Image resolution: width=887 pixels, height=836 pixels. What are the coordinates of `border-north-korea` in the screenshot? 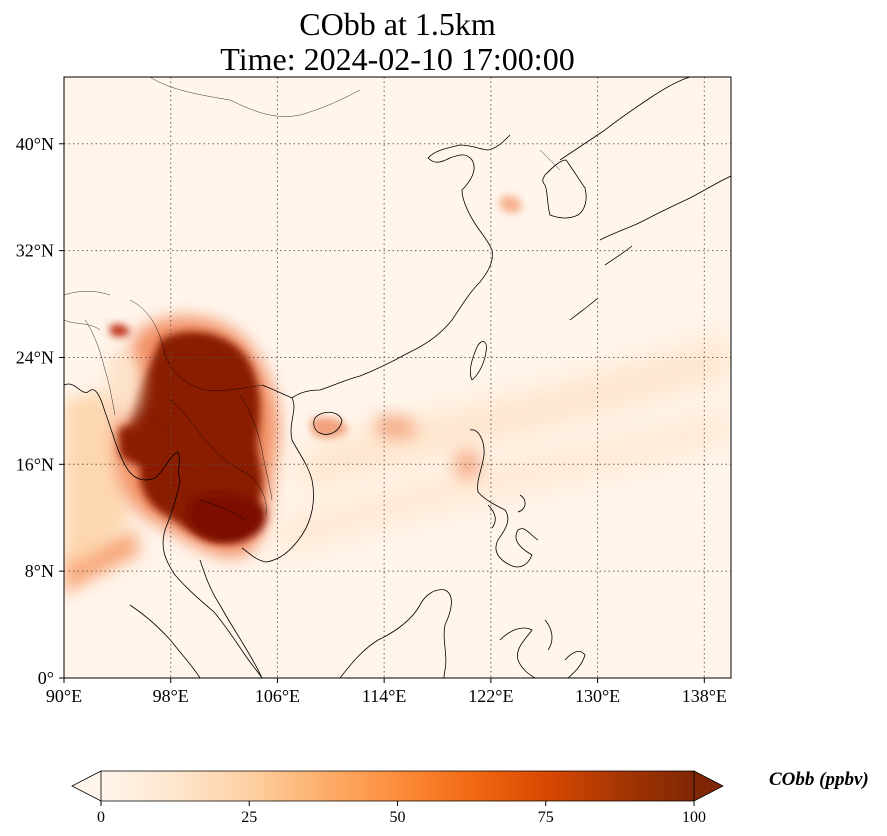 It's located at (550, 160).